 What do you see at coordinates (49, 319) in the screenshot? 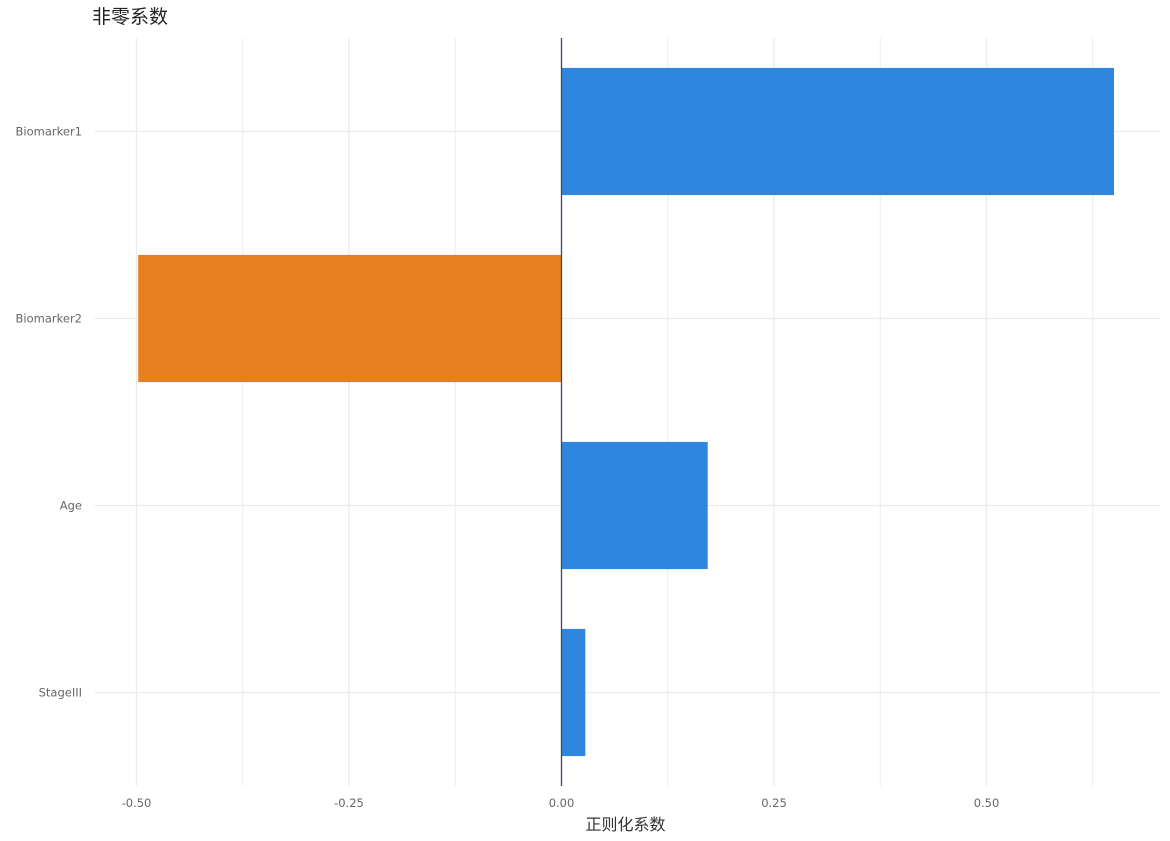
I see `y-tick-label: Biomarker2` at bounding box center [49, 319].